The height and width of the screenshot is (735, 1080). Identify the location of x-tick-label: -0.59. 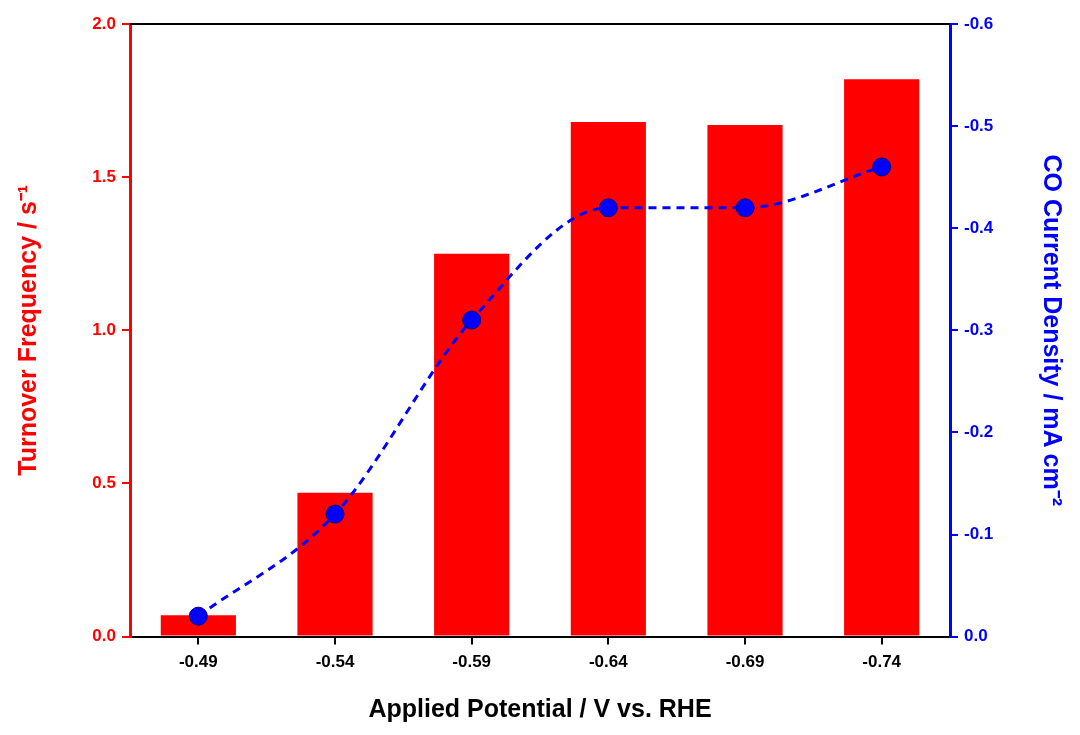
(472, 662).